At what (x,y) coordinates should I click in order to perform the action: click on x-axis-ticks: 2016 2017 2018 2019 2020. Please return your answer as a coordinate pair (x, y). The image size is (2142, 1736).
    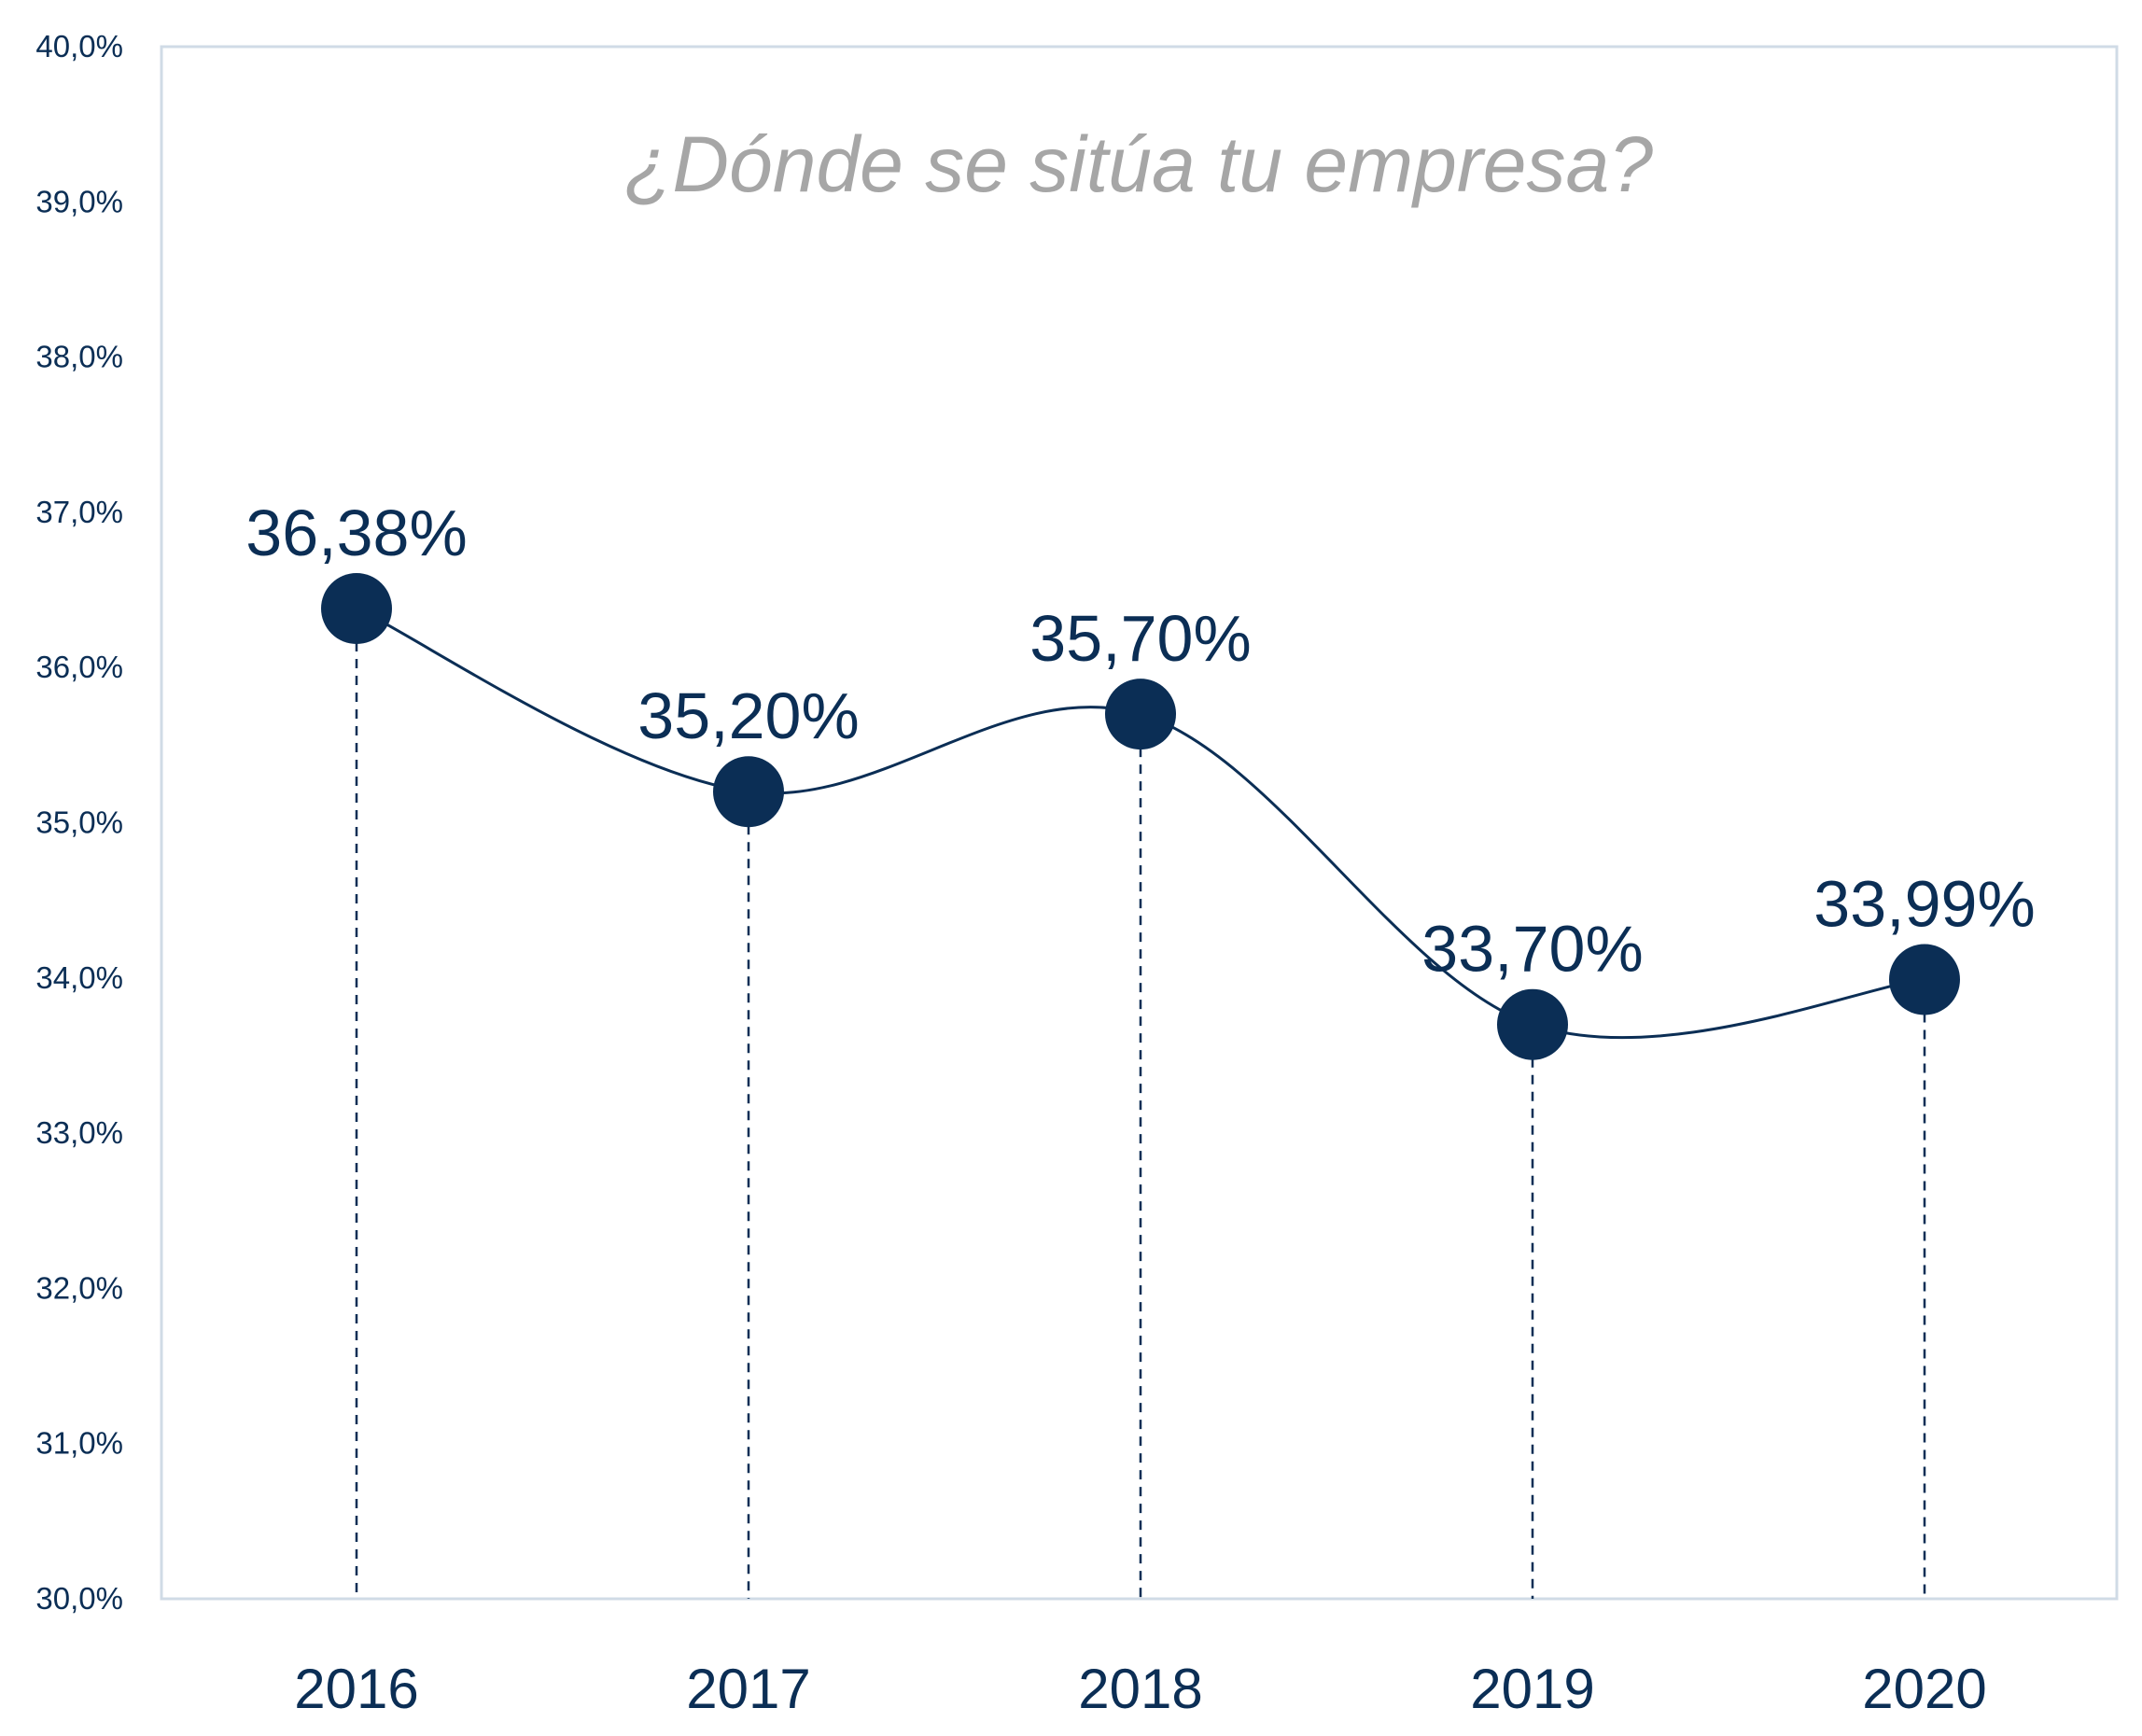
    Looking at the image, I should click on (1140, 1689).